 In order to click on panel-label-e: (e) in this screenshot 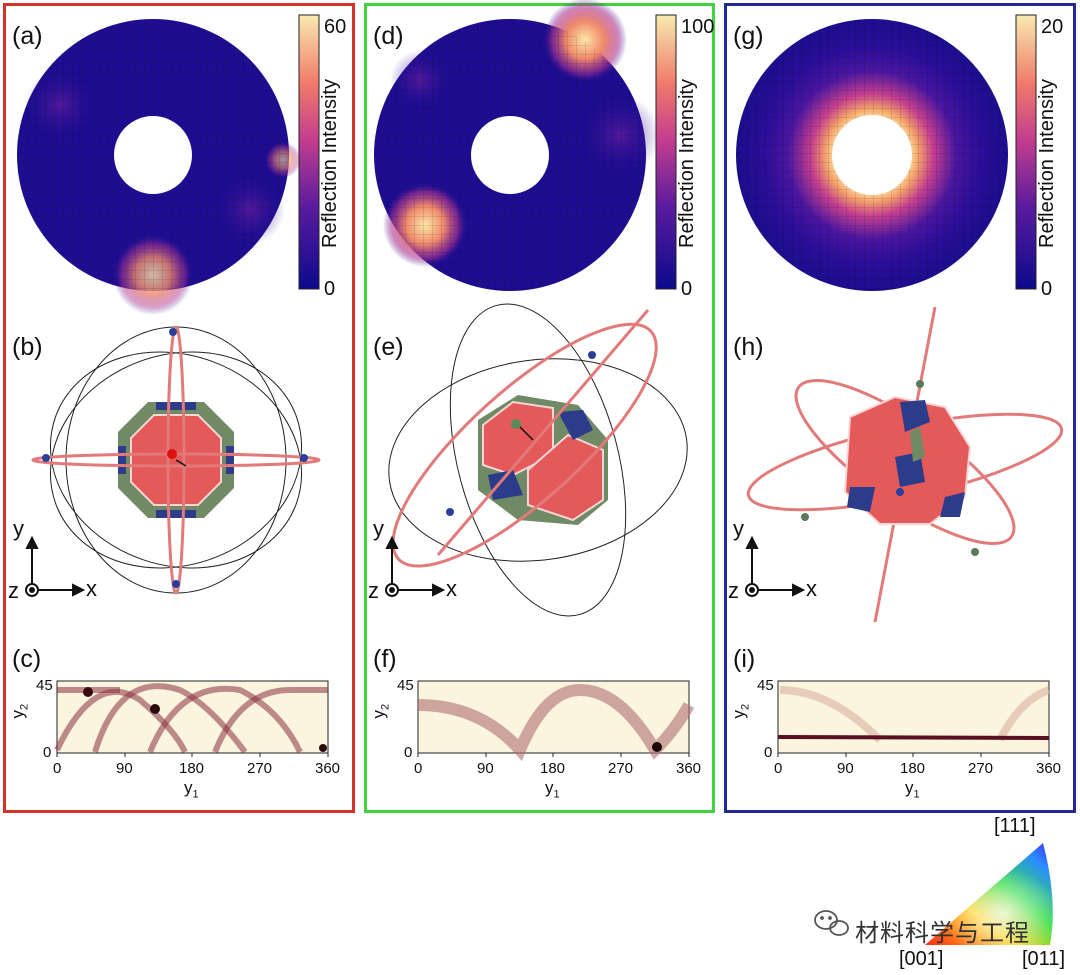, I will do `click(388, 347)`.